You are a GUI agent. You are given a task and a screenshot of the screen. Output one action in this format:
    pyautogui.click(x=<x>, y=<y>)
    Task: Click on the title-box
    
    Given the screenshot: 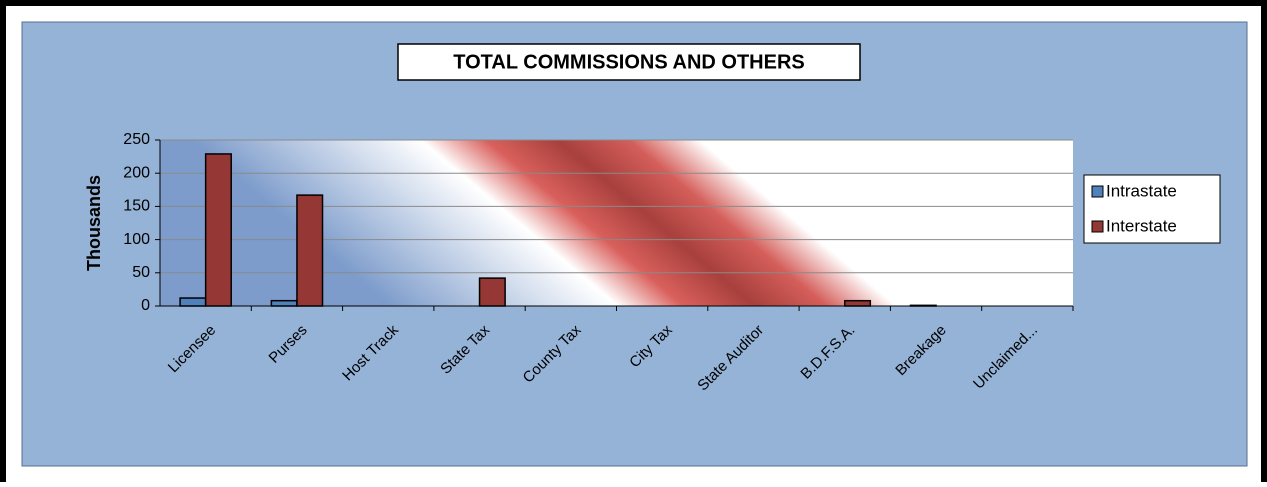 What is the action you would take?
    pyautogui.click(x=629, y=62)
    